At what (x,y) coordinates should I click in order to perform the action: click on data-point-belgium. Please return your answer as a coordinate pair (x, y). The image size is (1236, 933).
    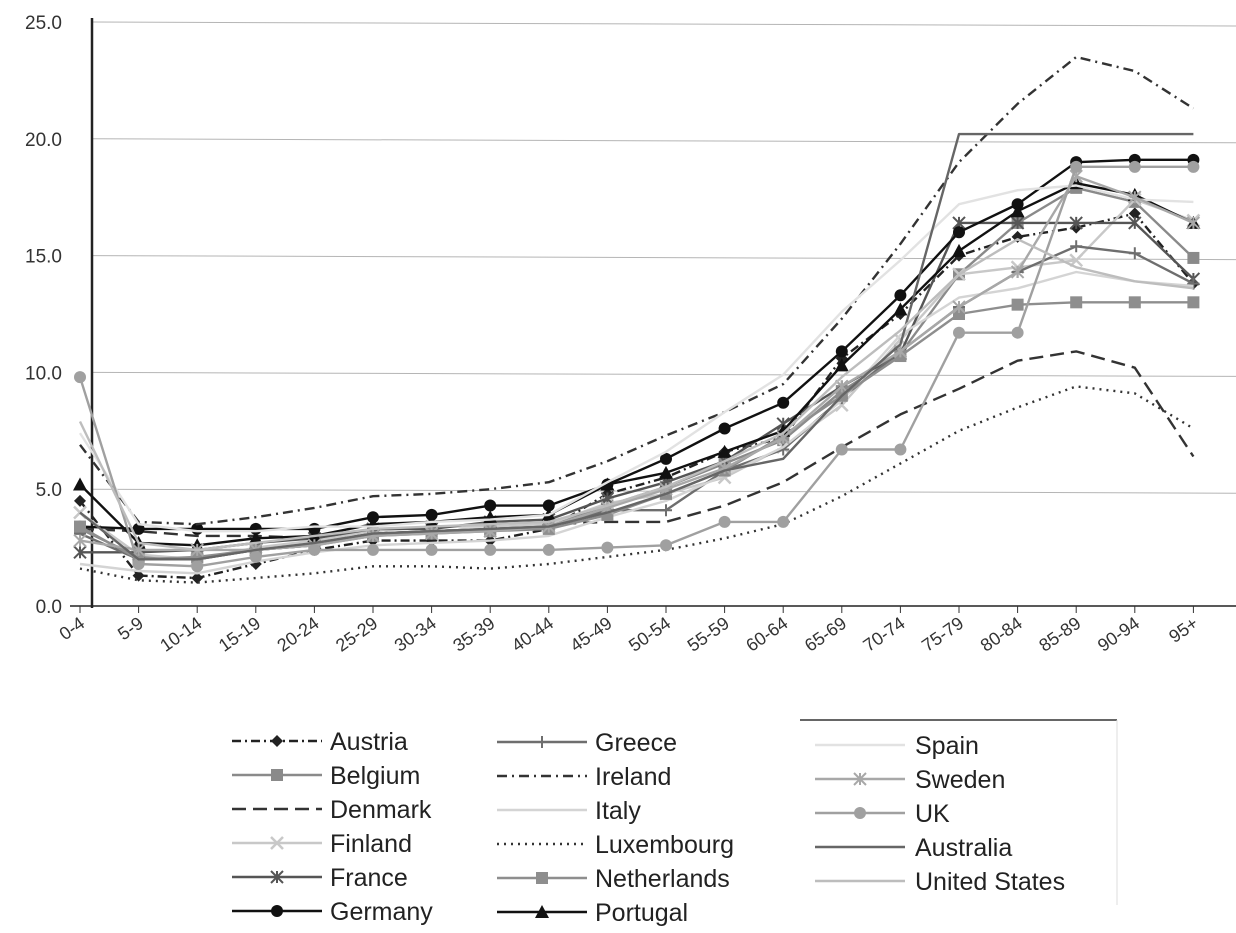
    Looking at the image, I should click on (1193, 257).